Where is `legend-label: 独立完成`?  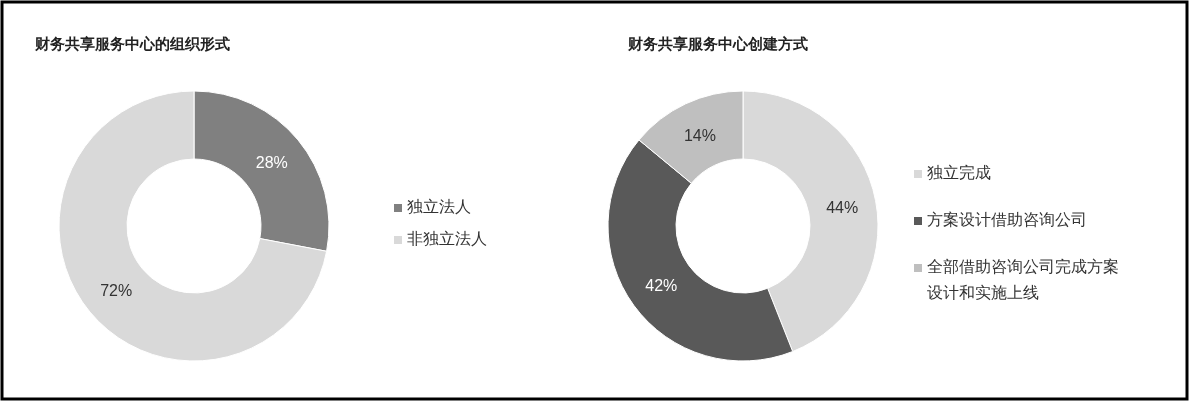 legend-label: 独立完成 is located at coordinates (959, 172).